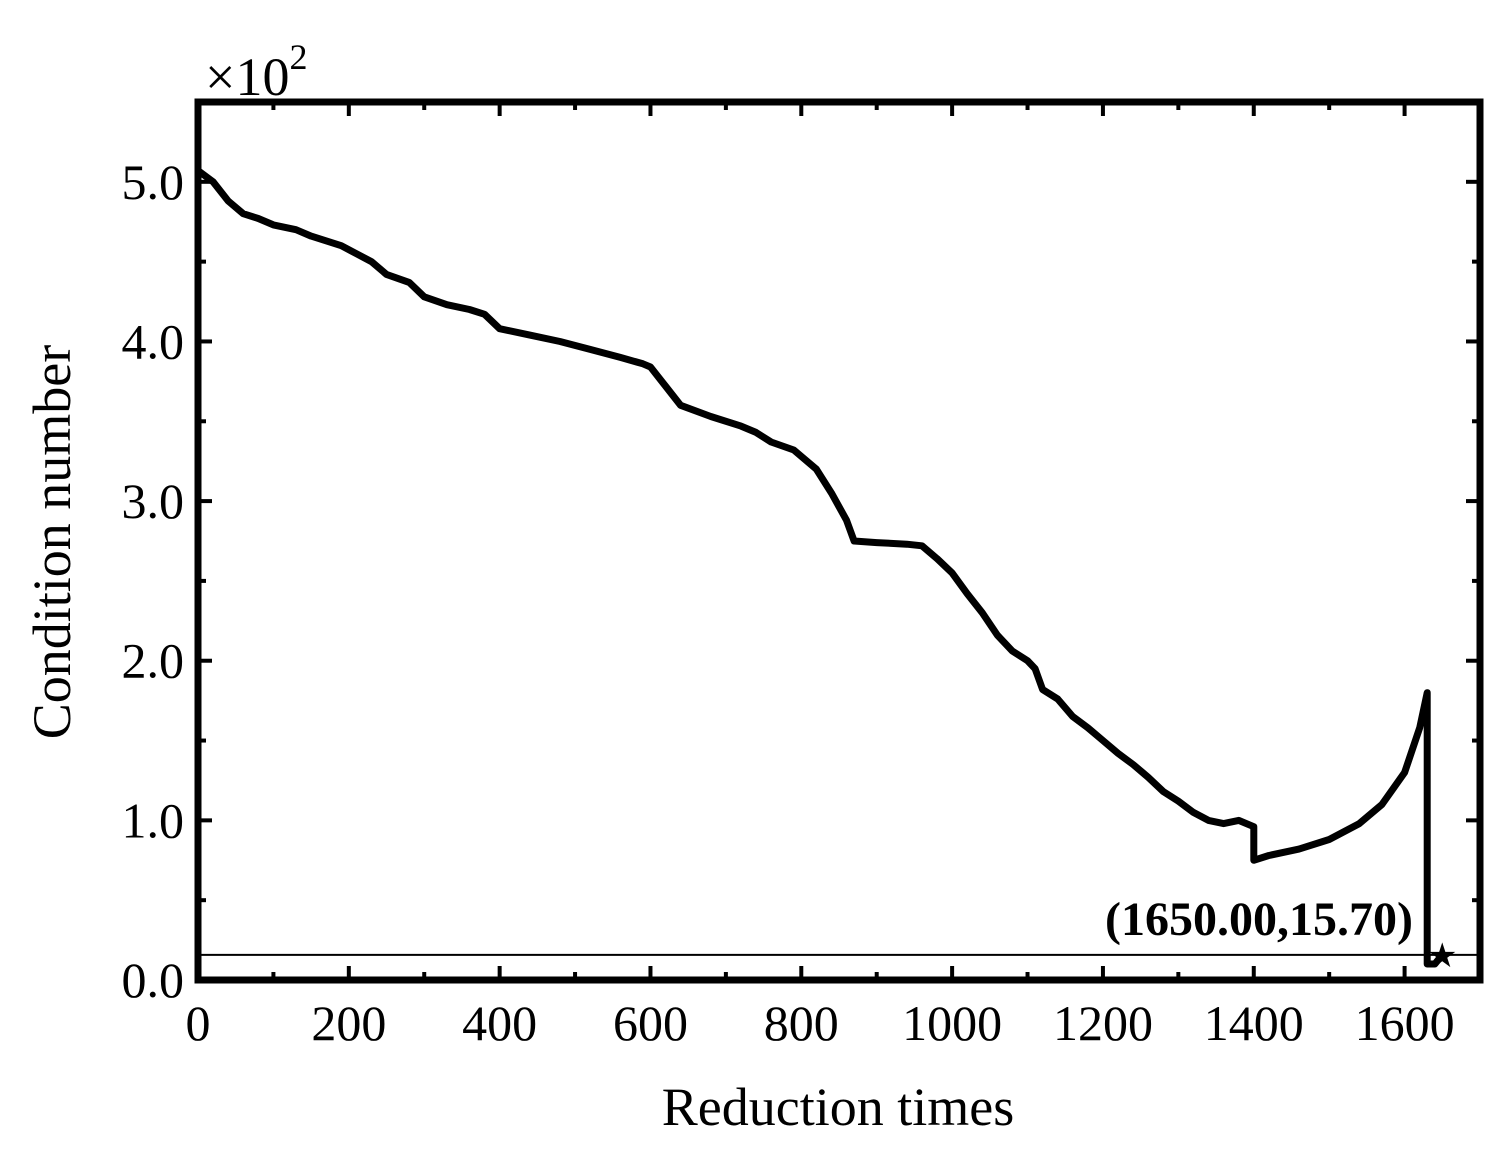 The height and width of the screenshot is (1157, 1510). Describe the element at coordinates (153, 581) in the screenshot. I see `y-tick-labels: 0.0 1.0 2.0 3.0 4.0 5.0` at that location.